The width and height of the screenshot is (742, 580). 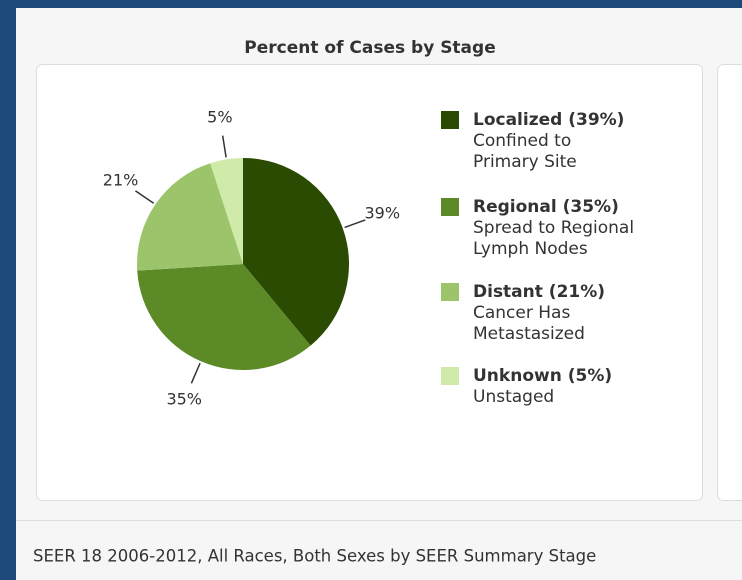 What do you see at coordinates (522, 141) in the screenshot?
I see `legend-description: Confined to` at bounding box center [522, 141].